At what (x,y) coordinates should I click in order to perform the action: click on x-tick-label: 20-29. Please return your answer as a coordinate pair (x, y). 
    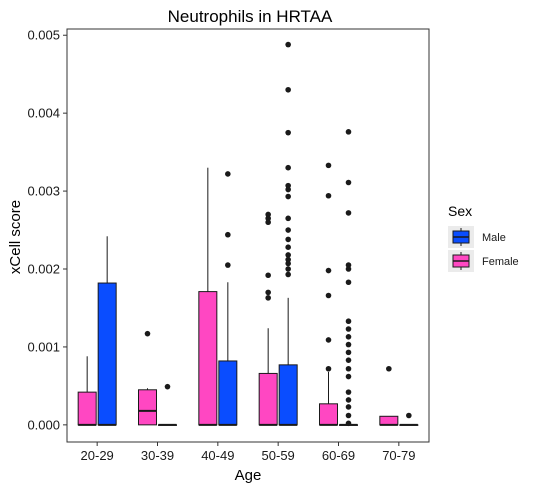
    Looking at the image, I should click on (97, 455).